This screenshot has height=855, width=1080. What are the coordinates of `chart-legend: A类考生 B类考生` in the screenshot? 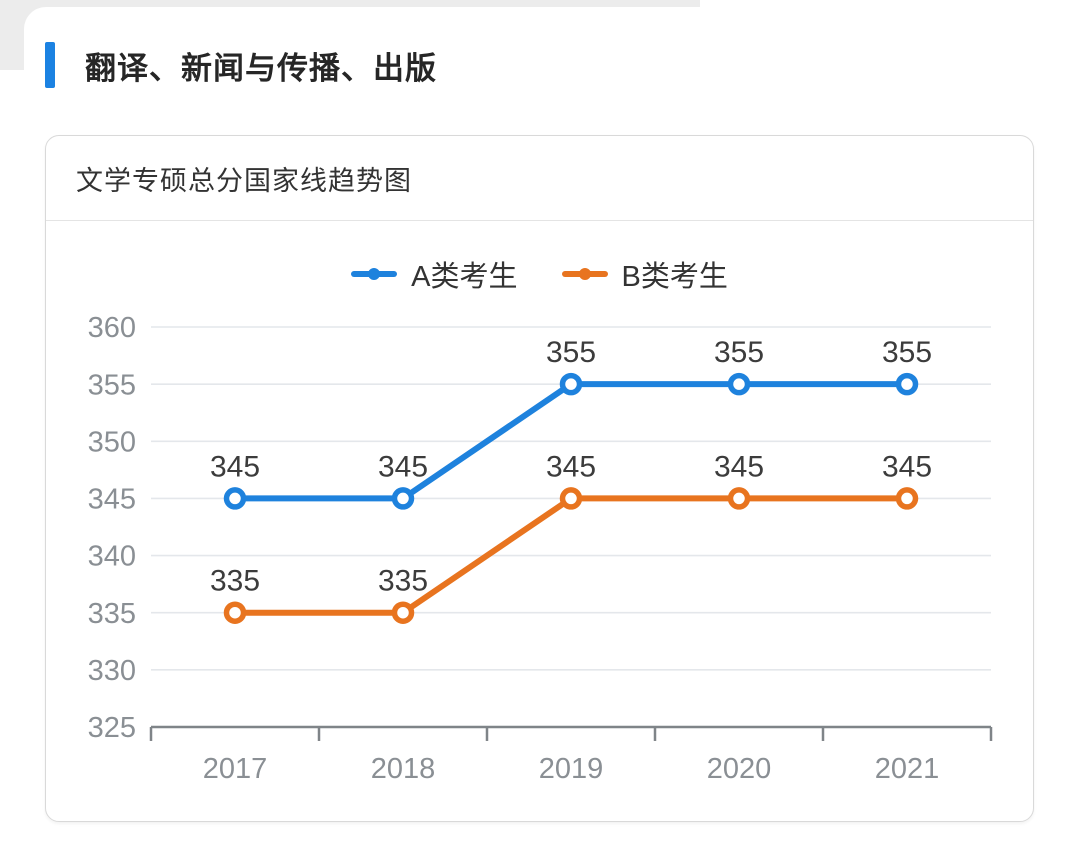 It's located at (539, 274).